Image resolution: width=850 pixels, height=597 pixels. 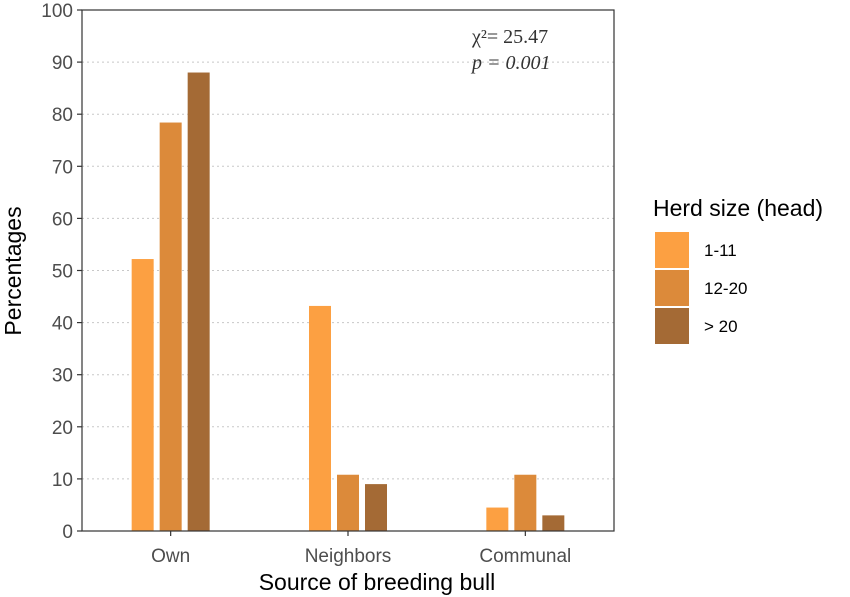 I want to click on x-tick-label: Neighbors, so click(x=348, y=556).